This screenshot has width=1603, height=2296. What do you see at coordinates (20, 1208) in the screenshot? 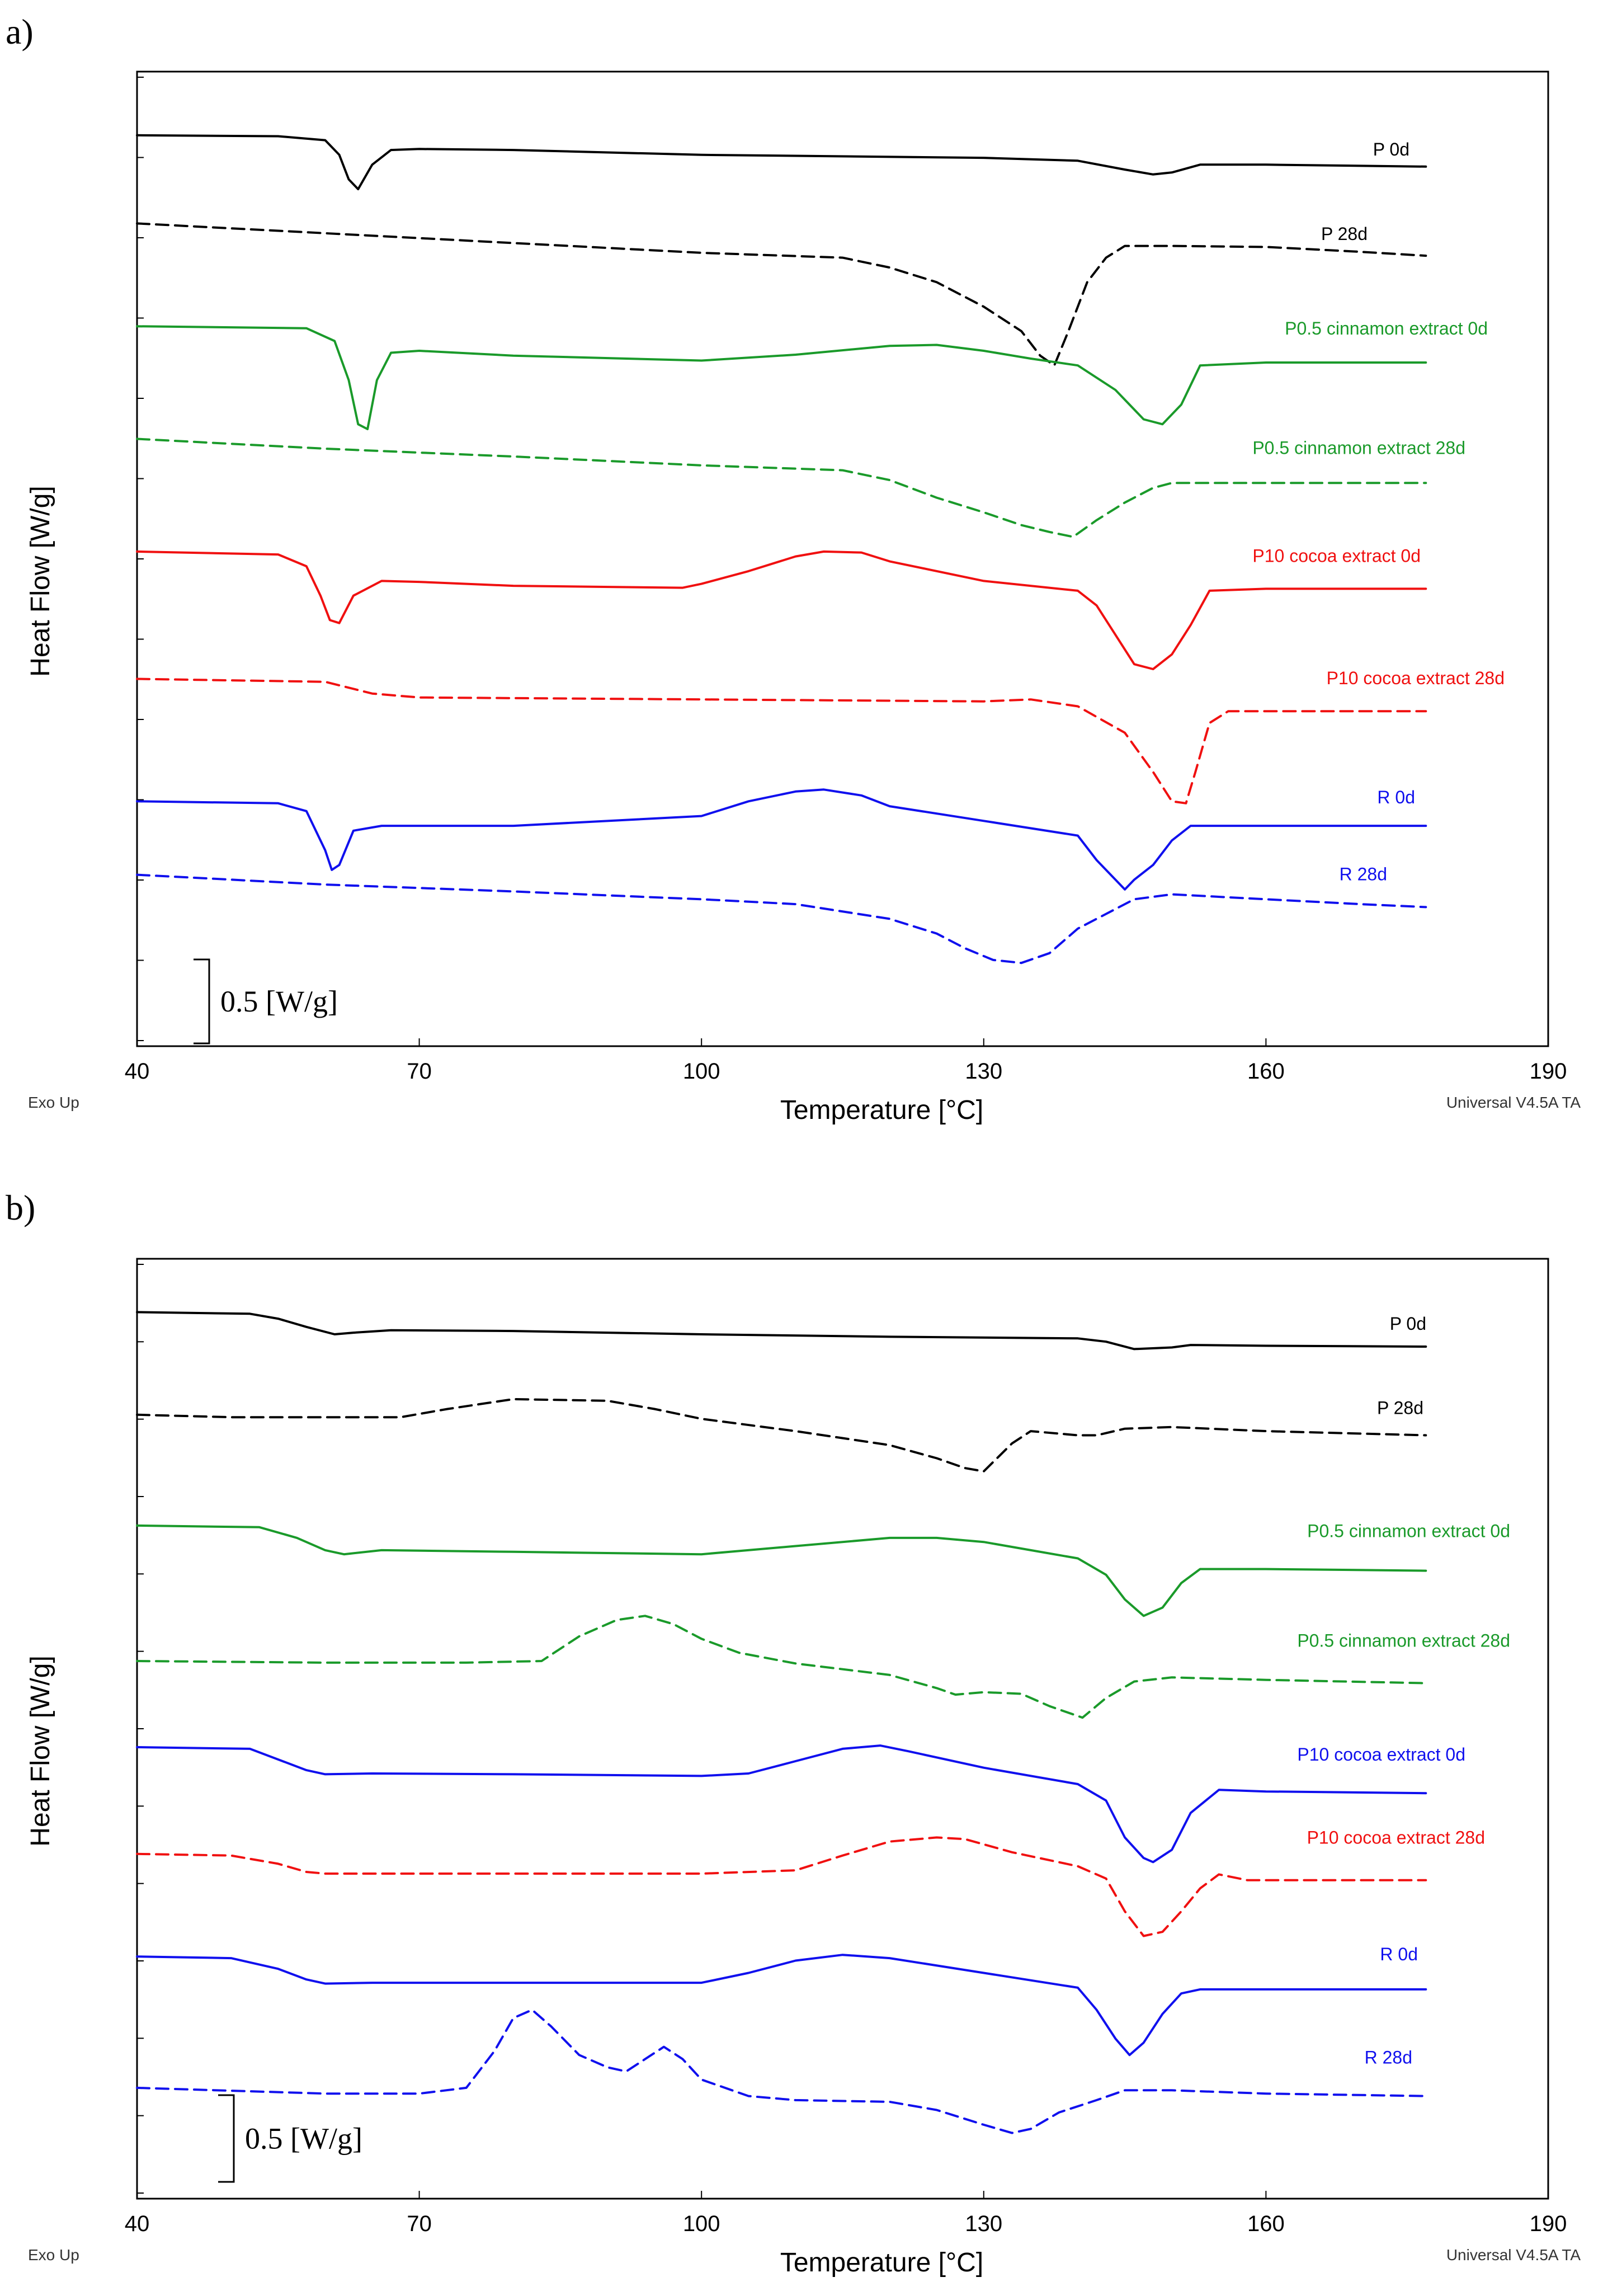
I see `panel-label: b)` at bounding box center [20, 1208].